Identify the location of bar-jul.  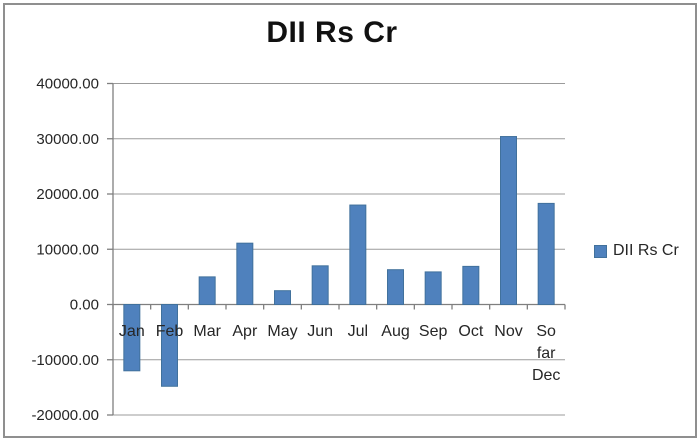
(358, 254).